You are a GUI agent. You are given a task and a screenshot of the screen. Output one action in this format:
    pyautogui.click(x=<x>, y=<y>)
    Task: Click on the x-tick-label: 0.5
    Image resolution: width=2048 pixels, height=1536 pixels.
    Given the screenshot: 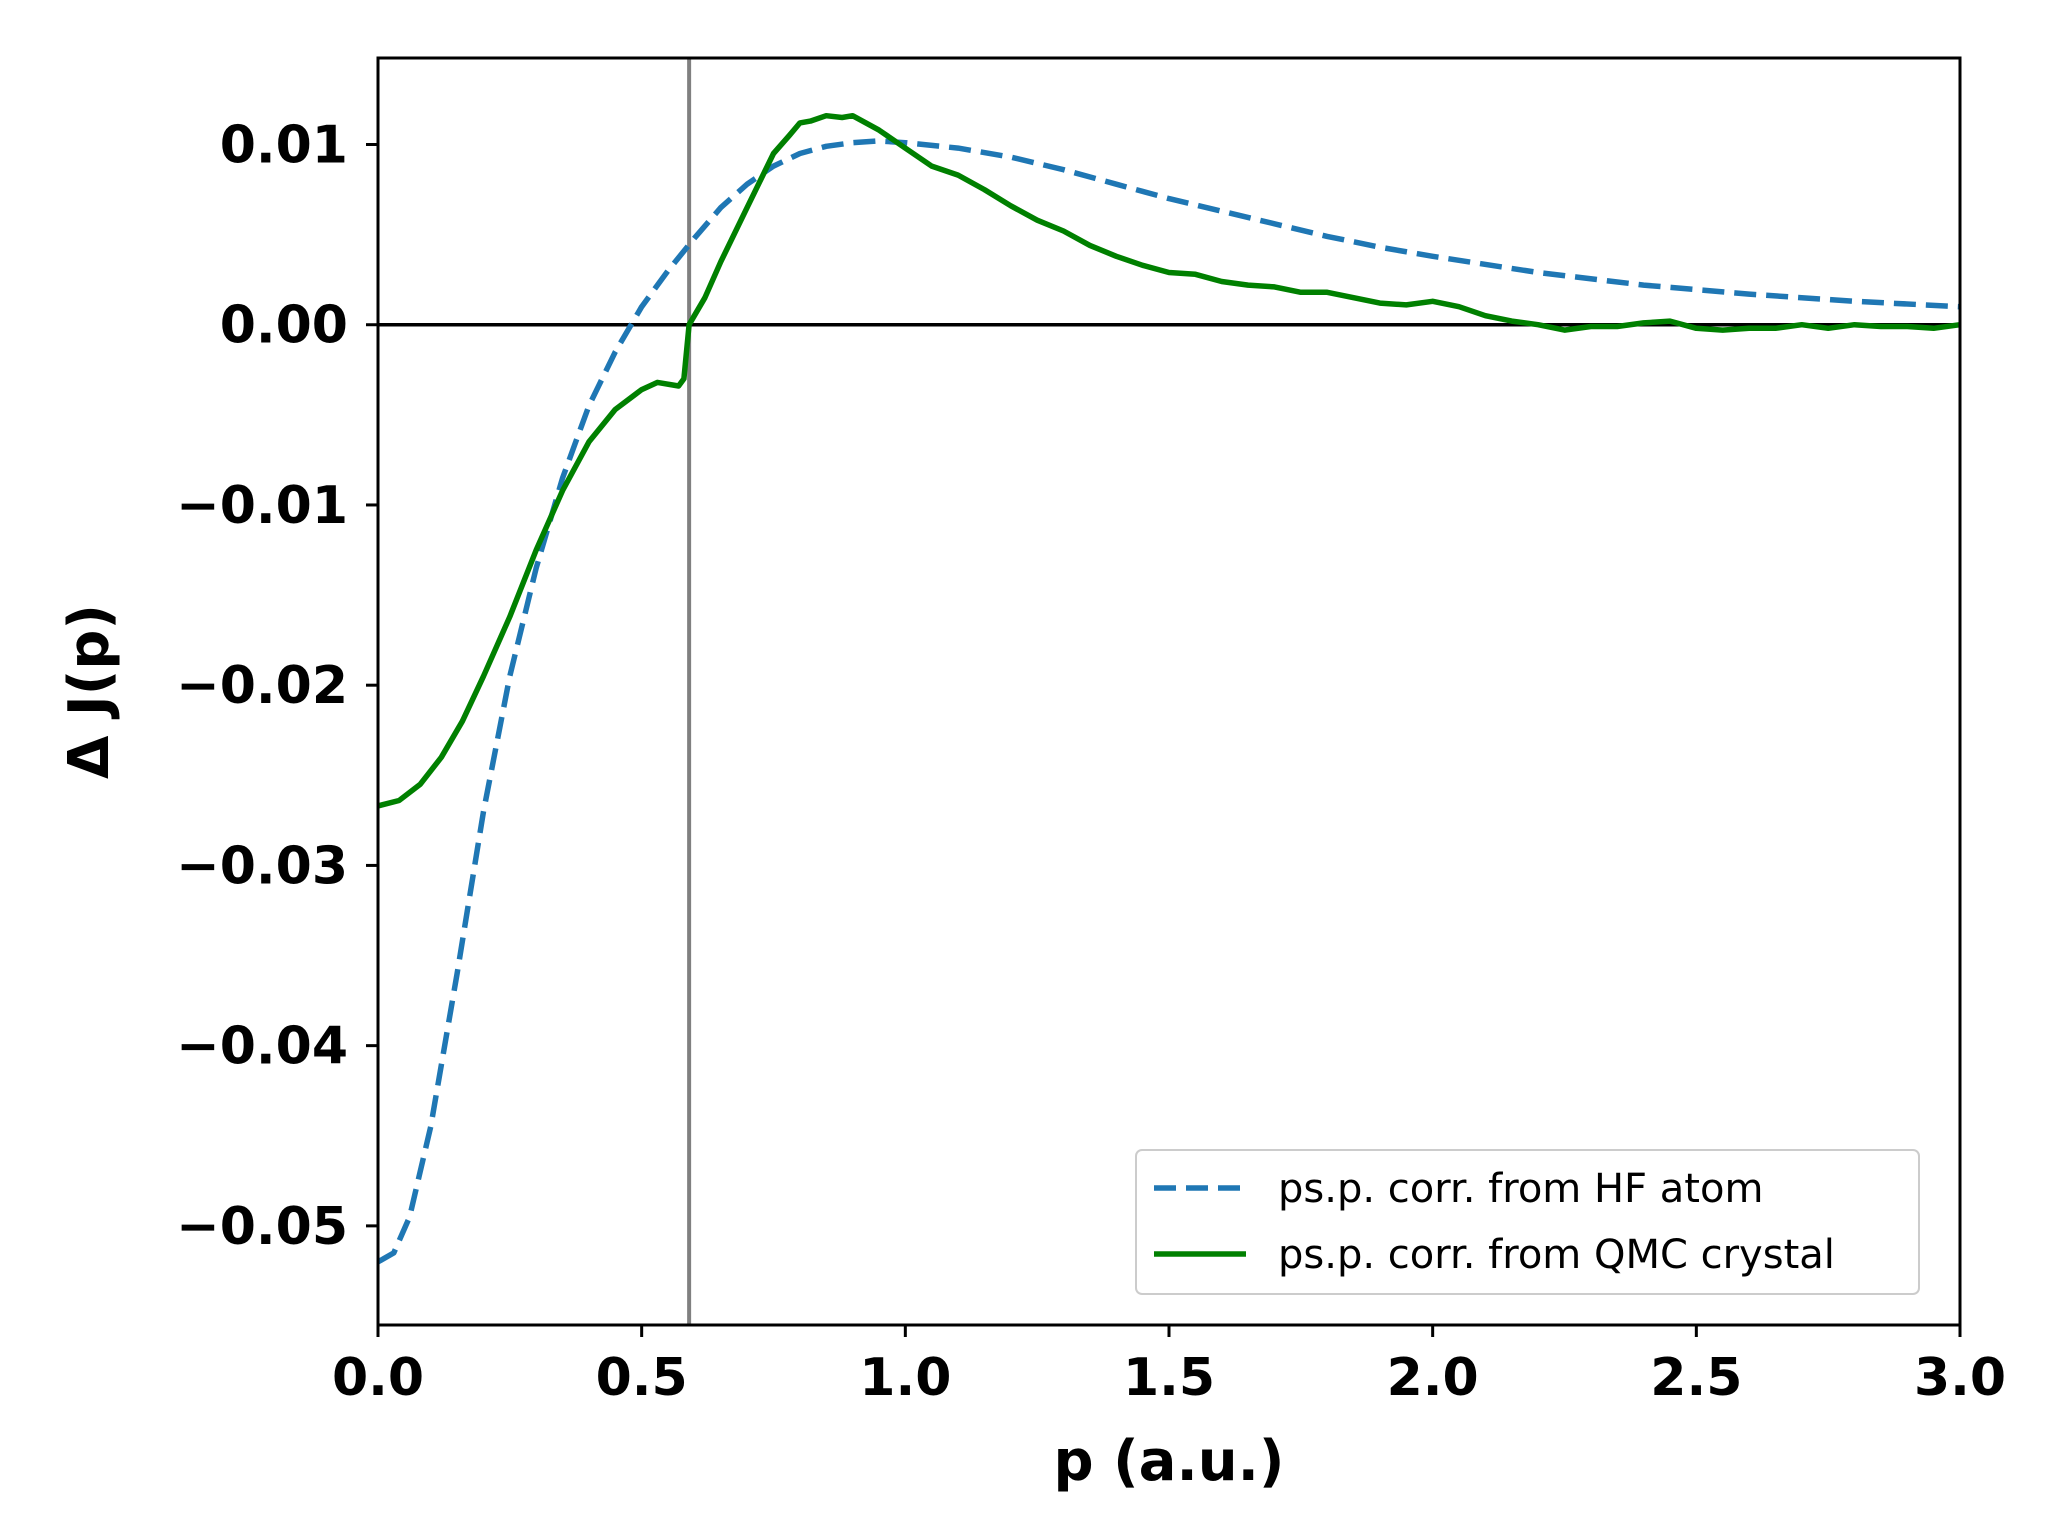 What is the action you would take?
    pyautogui.click(x=642, y=1378)
    